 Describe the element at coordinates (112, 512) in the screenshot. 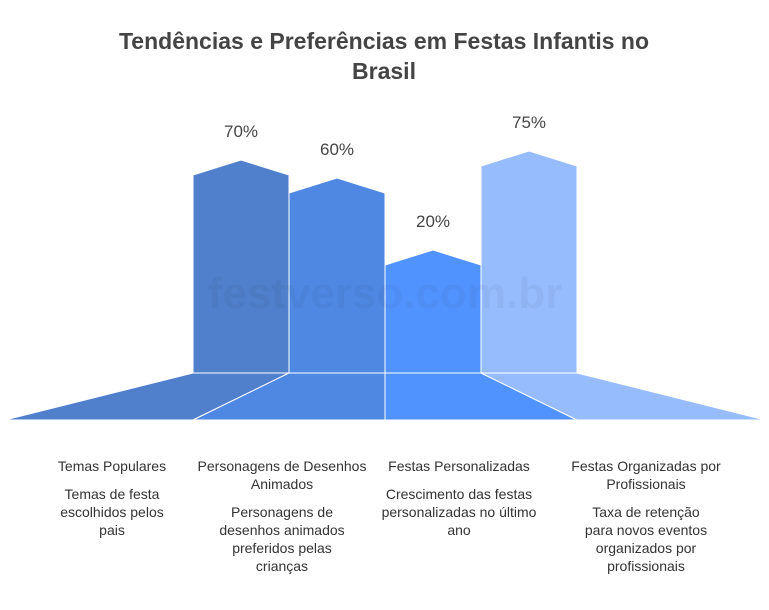

I see `category-description: Temas de festa escolhidos pelos pais` at that location.